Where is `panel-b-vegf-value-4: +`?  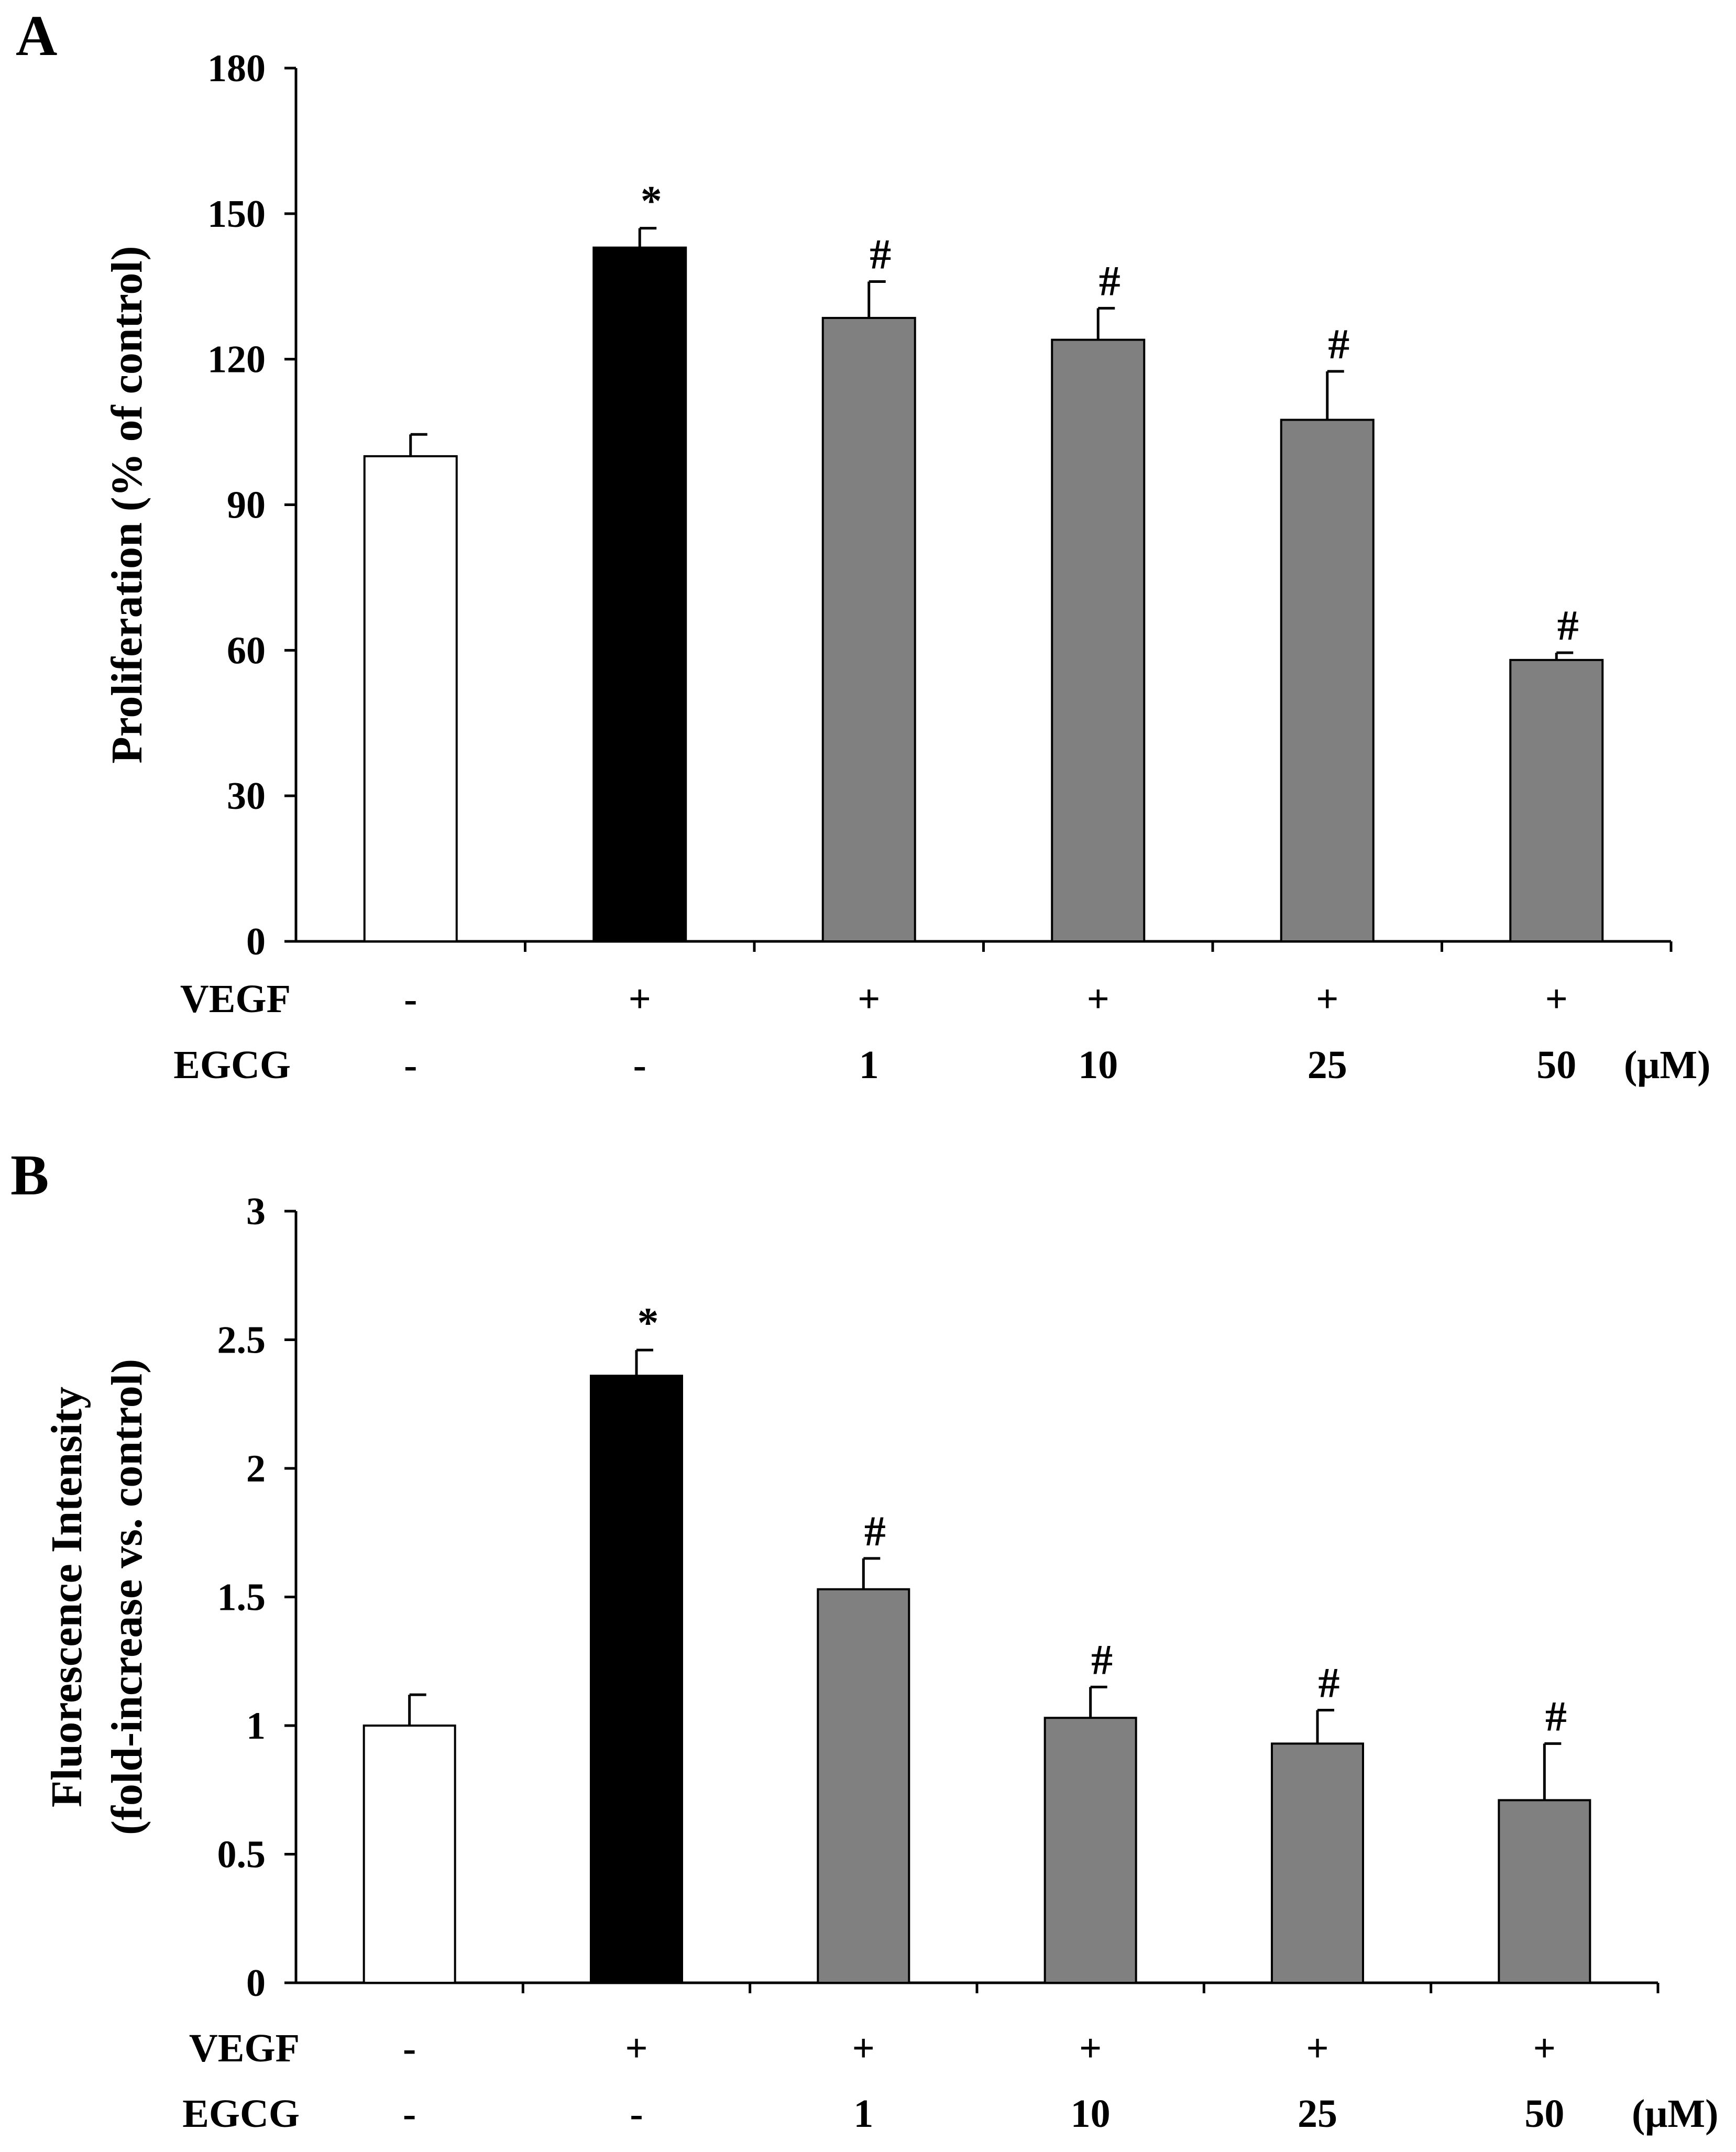 panel-b-vegf-value-4: + is located at coordinates (1090, 2048).